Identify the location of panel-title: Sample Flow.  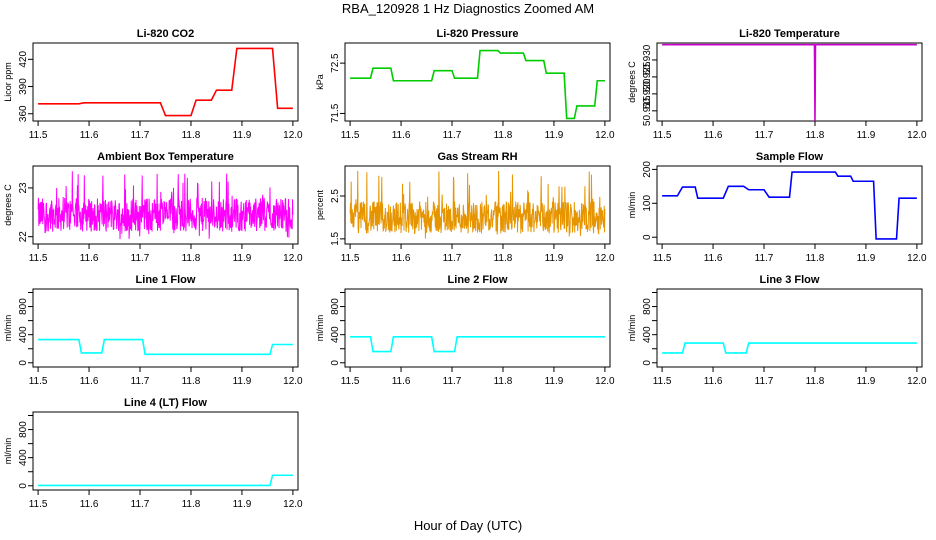
(790, 157).